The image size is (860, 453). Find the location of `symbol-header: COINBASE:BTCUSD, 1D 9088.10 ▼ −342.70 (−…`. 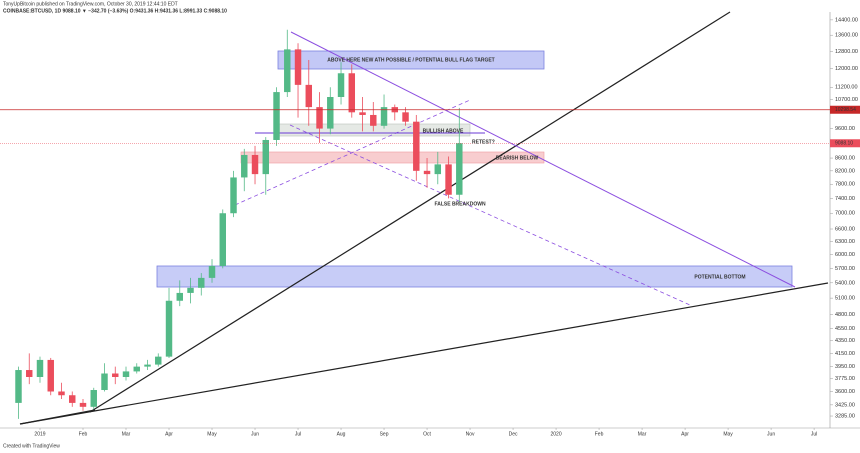

symbol-header: COINBASE:BTCUSD, 1D 9088.10 ▼ −342.70 (−… is located at coordinates (115, 11).